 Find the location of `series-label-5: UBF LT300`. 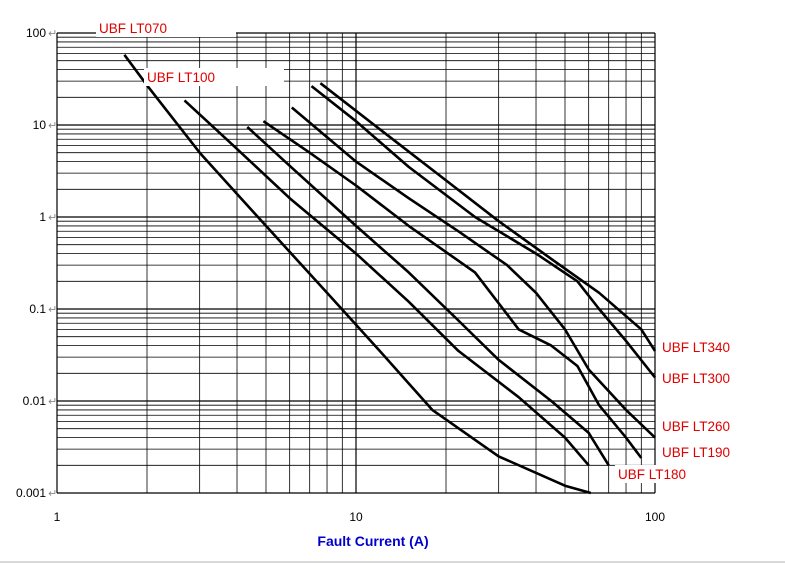

series-label-5: UBF LT300 is located at coordinates (696, 378).